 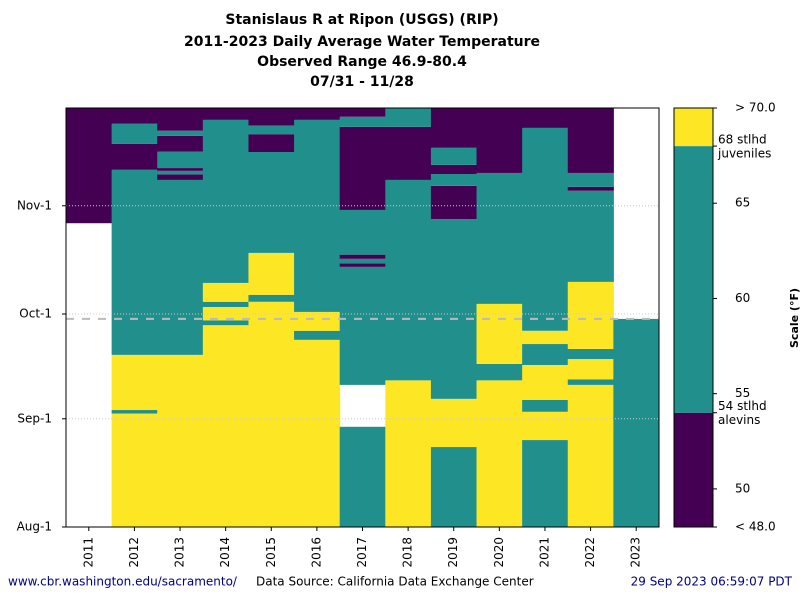 What do you see at coordinates (88, 552) in the screenshot?
I see `x-tick-label: 2011` at bounding box center [88, 552].